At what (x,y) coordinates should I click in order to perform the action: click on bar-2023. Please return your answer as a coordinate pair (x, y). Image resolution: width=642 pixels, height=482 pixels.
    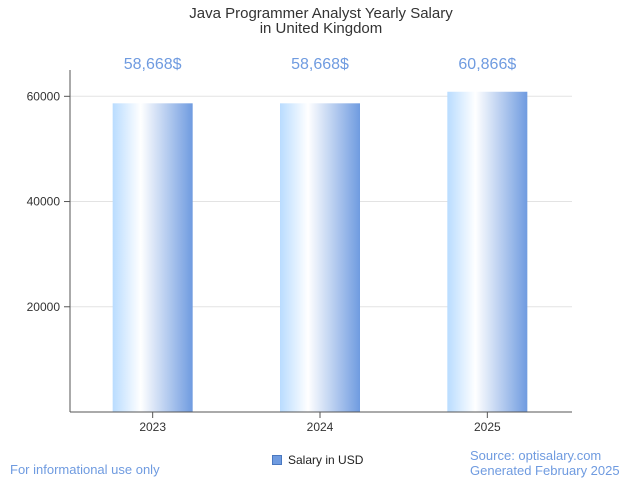
    Looking at the image, I should click on (152, 257).